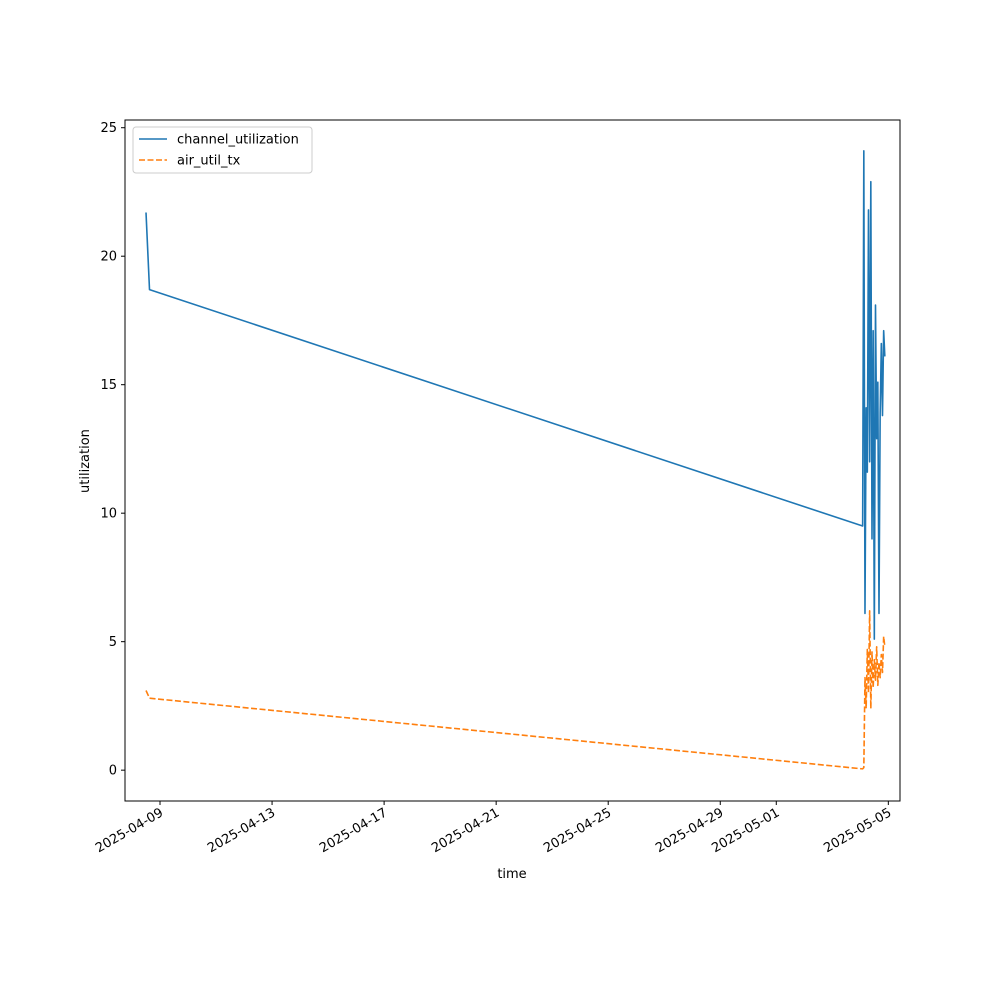 This screenshot has height=1000, width=1000. I want to click on legend-label-channel-utilization: channel_utilization, so click(238, 140).